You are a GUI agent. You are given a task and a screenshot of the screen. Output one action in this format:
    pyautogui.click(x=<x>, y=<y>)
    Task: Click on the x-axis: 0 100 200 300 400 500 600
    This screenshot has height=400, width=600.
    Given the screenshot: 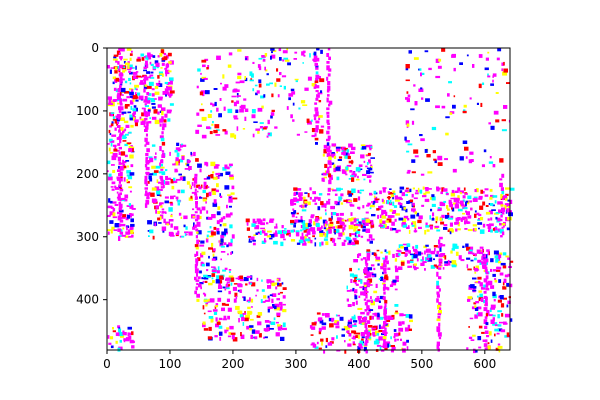 What is the action you would take?
    pyautogui.click(x=299, y=360)
    